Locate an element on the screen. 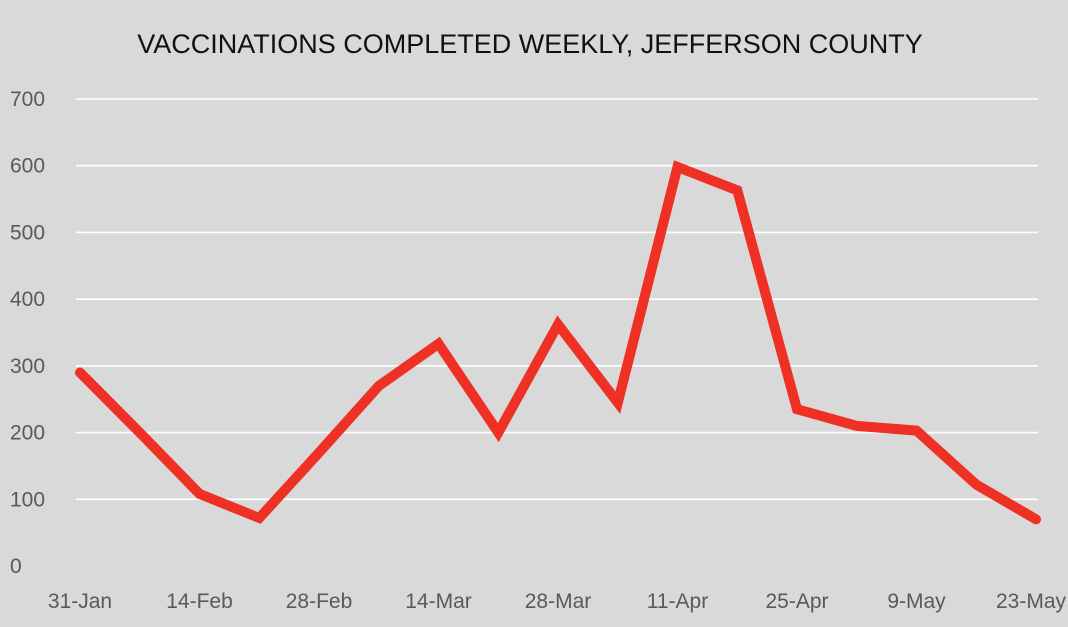  x-tick-label: 14-Mar is located at coordinates (438, 601).